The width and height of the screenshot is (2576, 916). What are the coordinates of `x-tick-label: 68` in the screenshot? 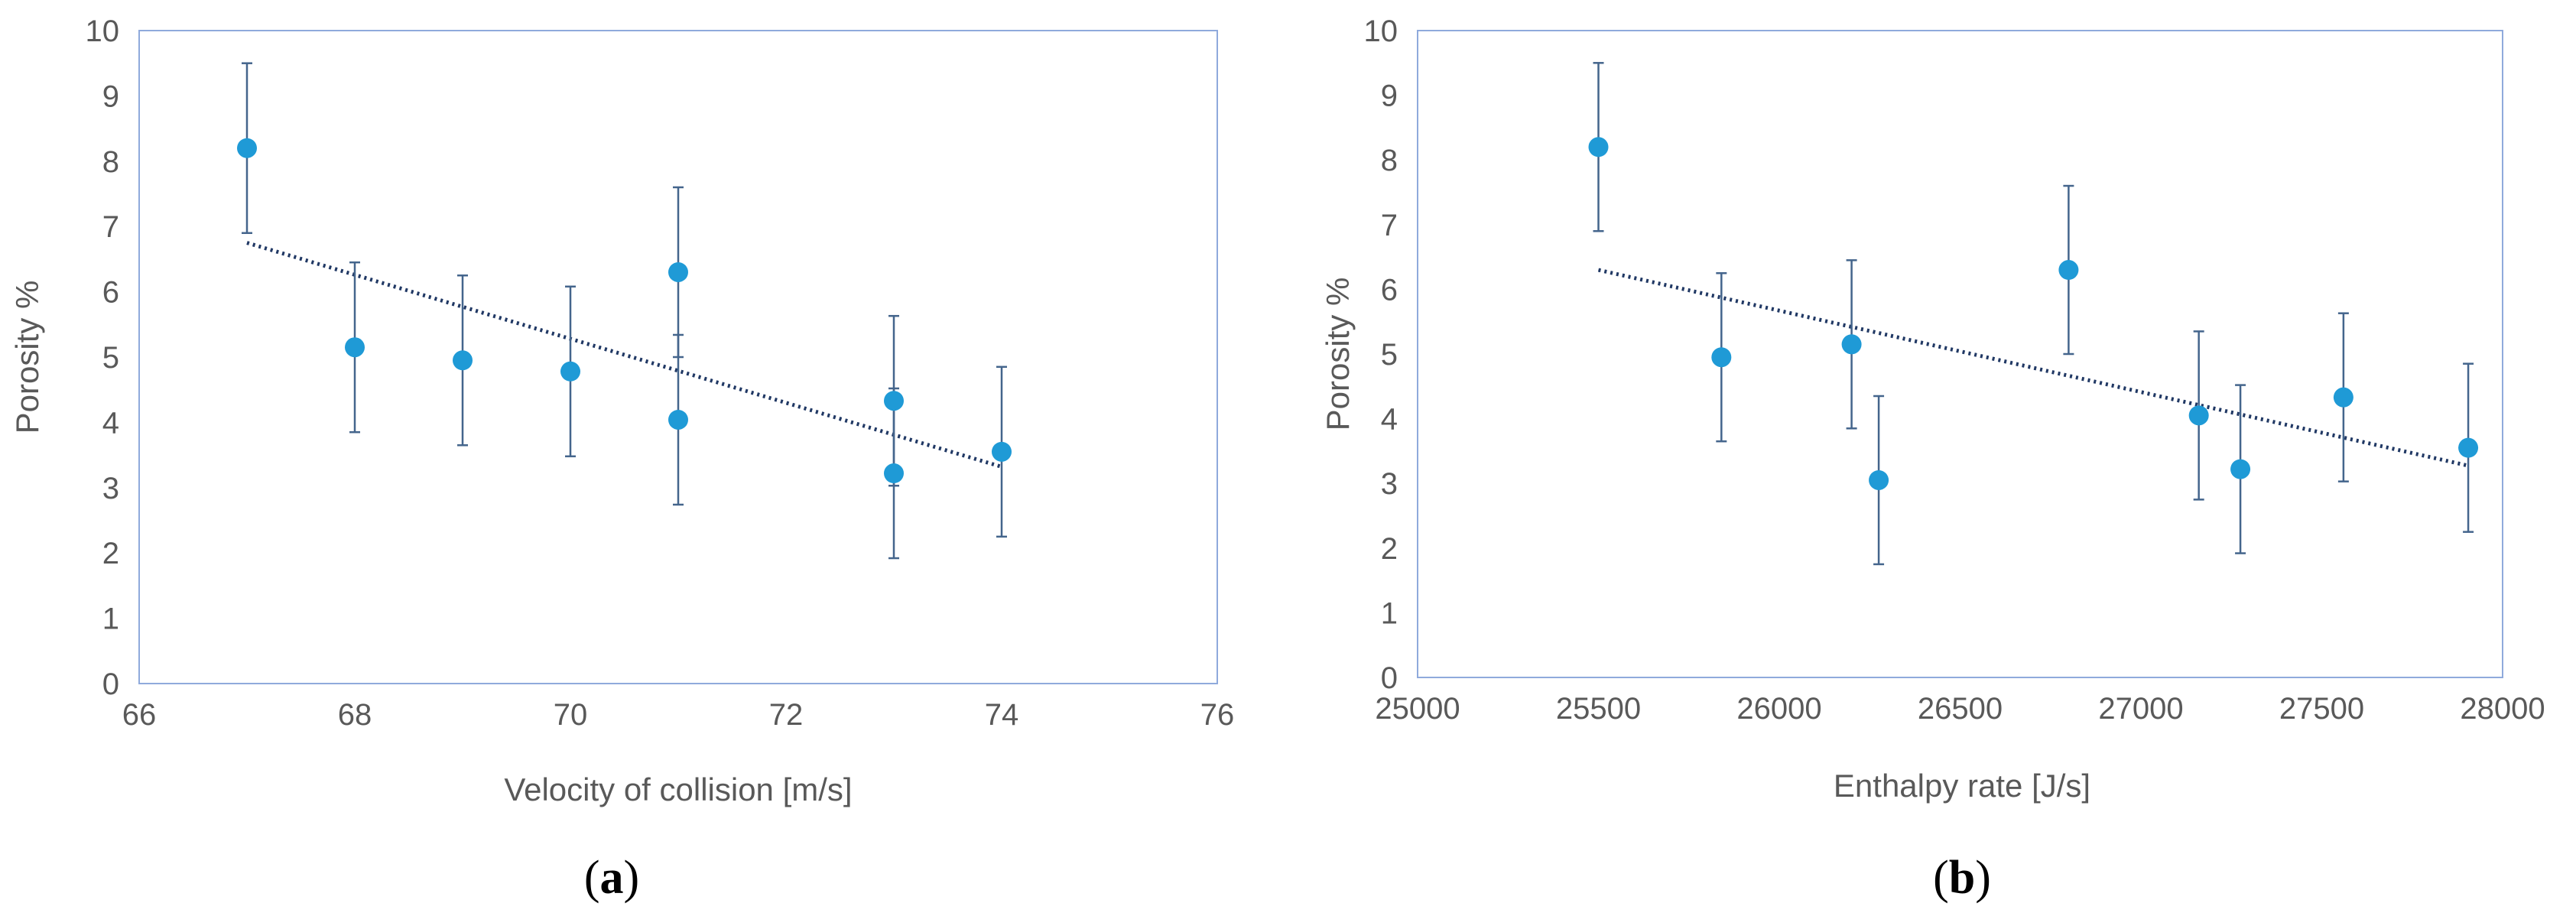 It's located at (355, 715).